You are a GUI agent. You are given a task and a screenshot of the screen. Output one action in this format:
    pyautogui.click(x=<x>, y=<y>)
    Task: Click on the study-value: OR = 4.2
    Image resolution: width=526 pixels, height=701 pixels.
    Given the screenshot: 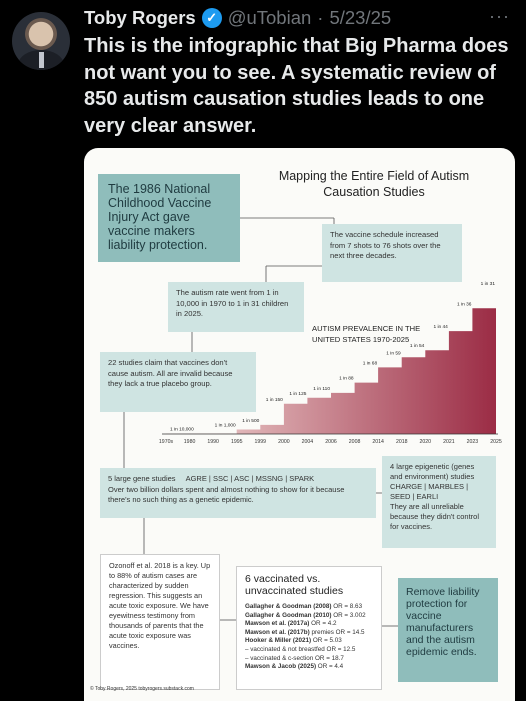 What is the action you would take?
    pyautogui.click(x=324, y=624)
    